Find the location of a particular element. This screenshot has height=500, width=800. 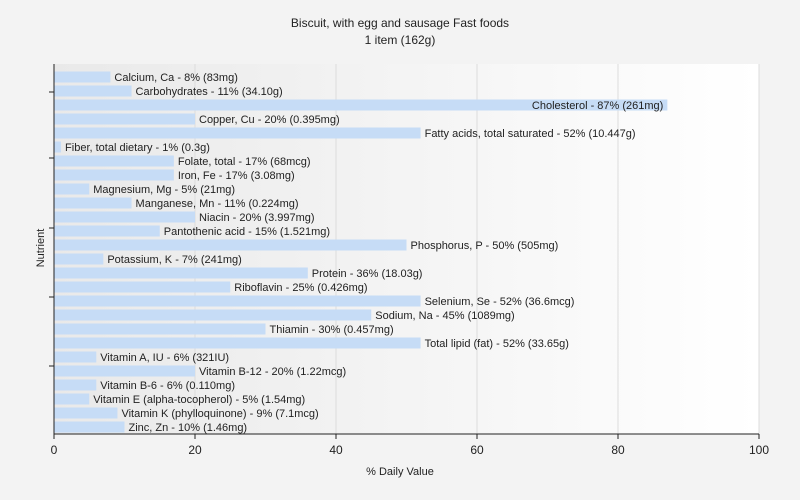

bar-label: Protein - 36% (18.03g) is located at coordinates (367, 274).